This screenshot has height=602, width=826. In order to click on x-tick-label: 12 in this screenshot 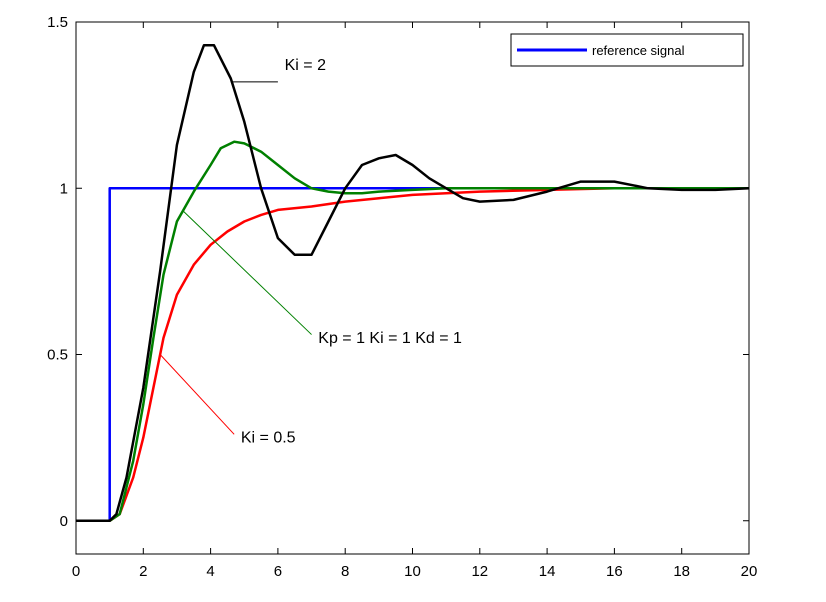, I will do `click(479, 571)`.